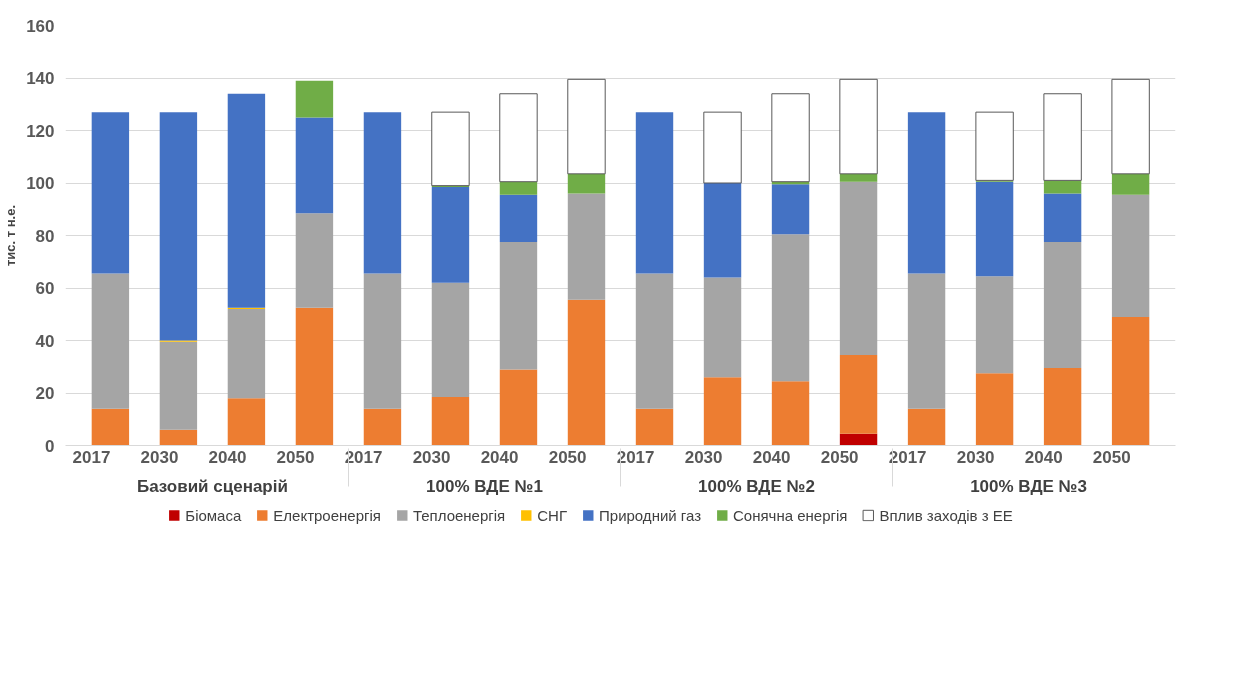  I want to click on text: Базовий сценарій, so click(212, 486).